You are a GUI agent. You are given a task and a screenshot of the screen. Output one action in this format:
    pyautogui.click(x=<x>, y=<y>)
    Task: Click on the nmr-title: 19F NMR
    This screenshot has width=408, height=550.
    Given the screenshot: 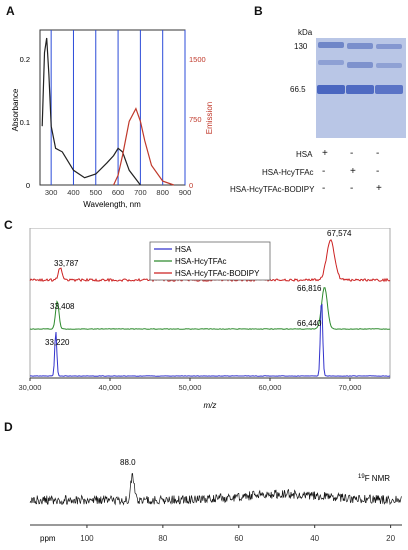 What is the action you would take?
    pyautogui.click(x=374, y=478)
    